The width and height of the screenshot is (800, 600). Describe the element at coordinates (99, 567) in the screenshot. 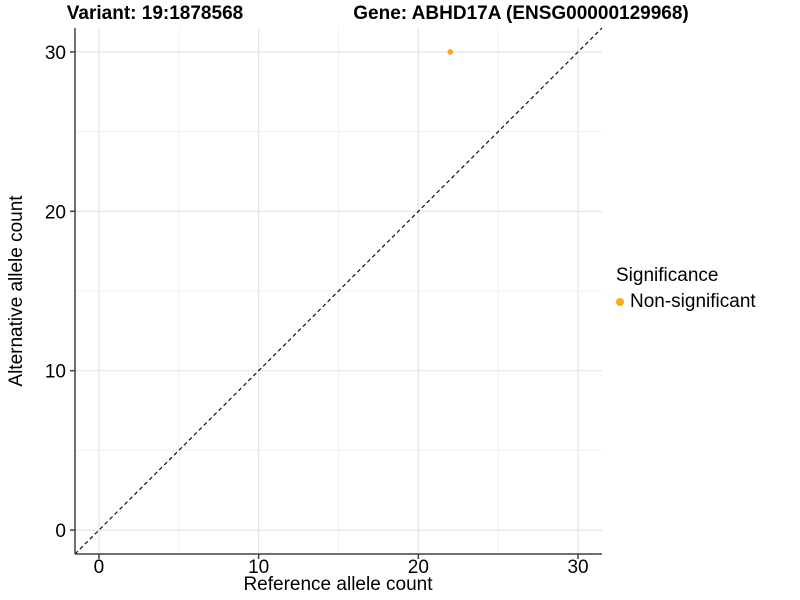

I see `x-tick-label: 0` at that location.